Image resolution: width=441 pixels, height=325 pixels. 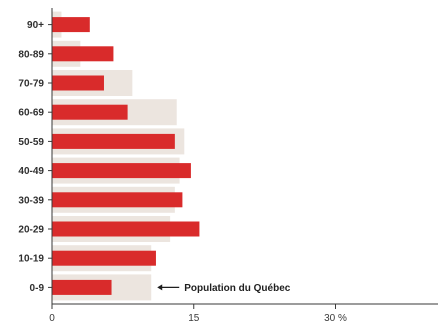 What do you see at coordinates (31, 200) in the screenshot?
I see `y-tick-label: 30-39` at bounding box center [31, 200].